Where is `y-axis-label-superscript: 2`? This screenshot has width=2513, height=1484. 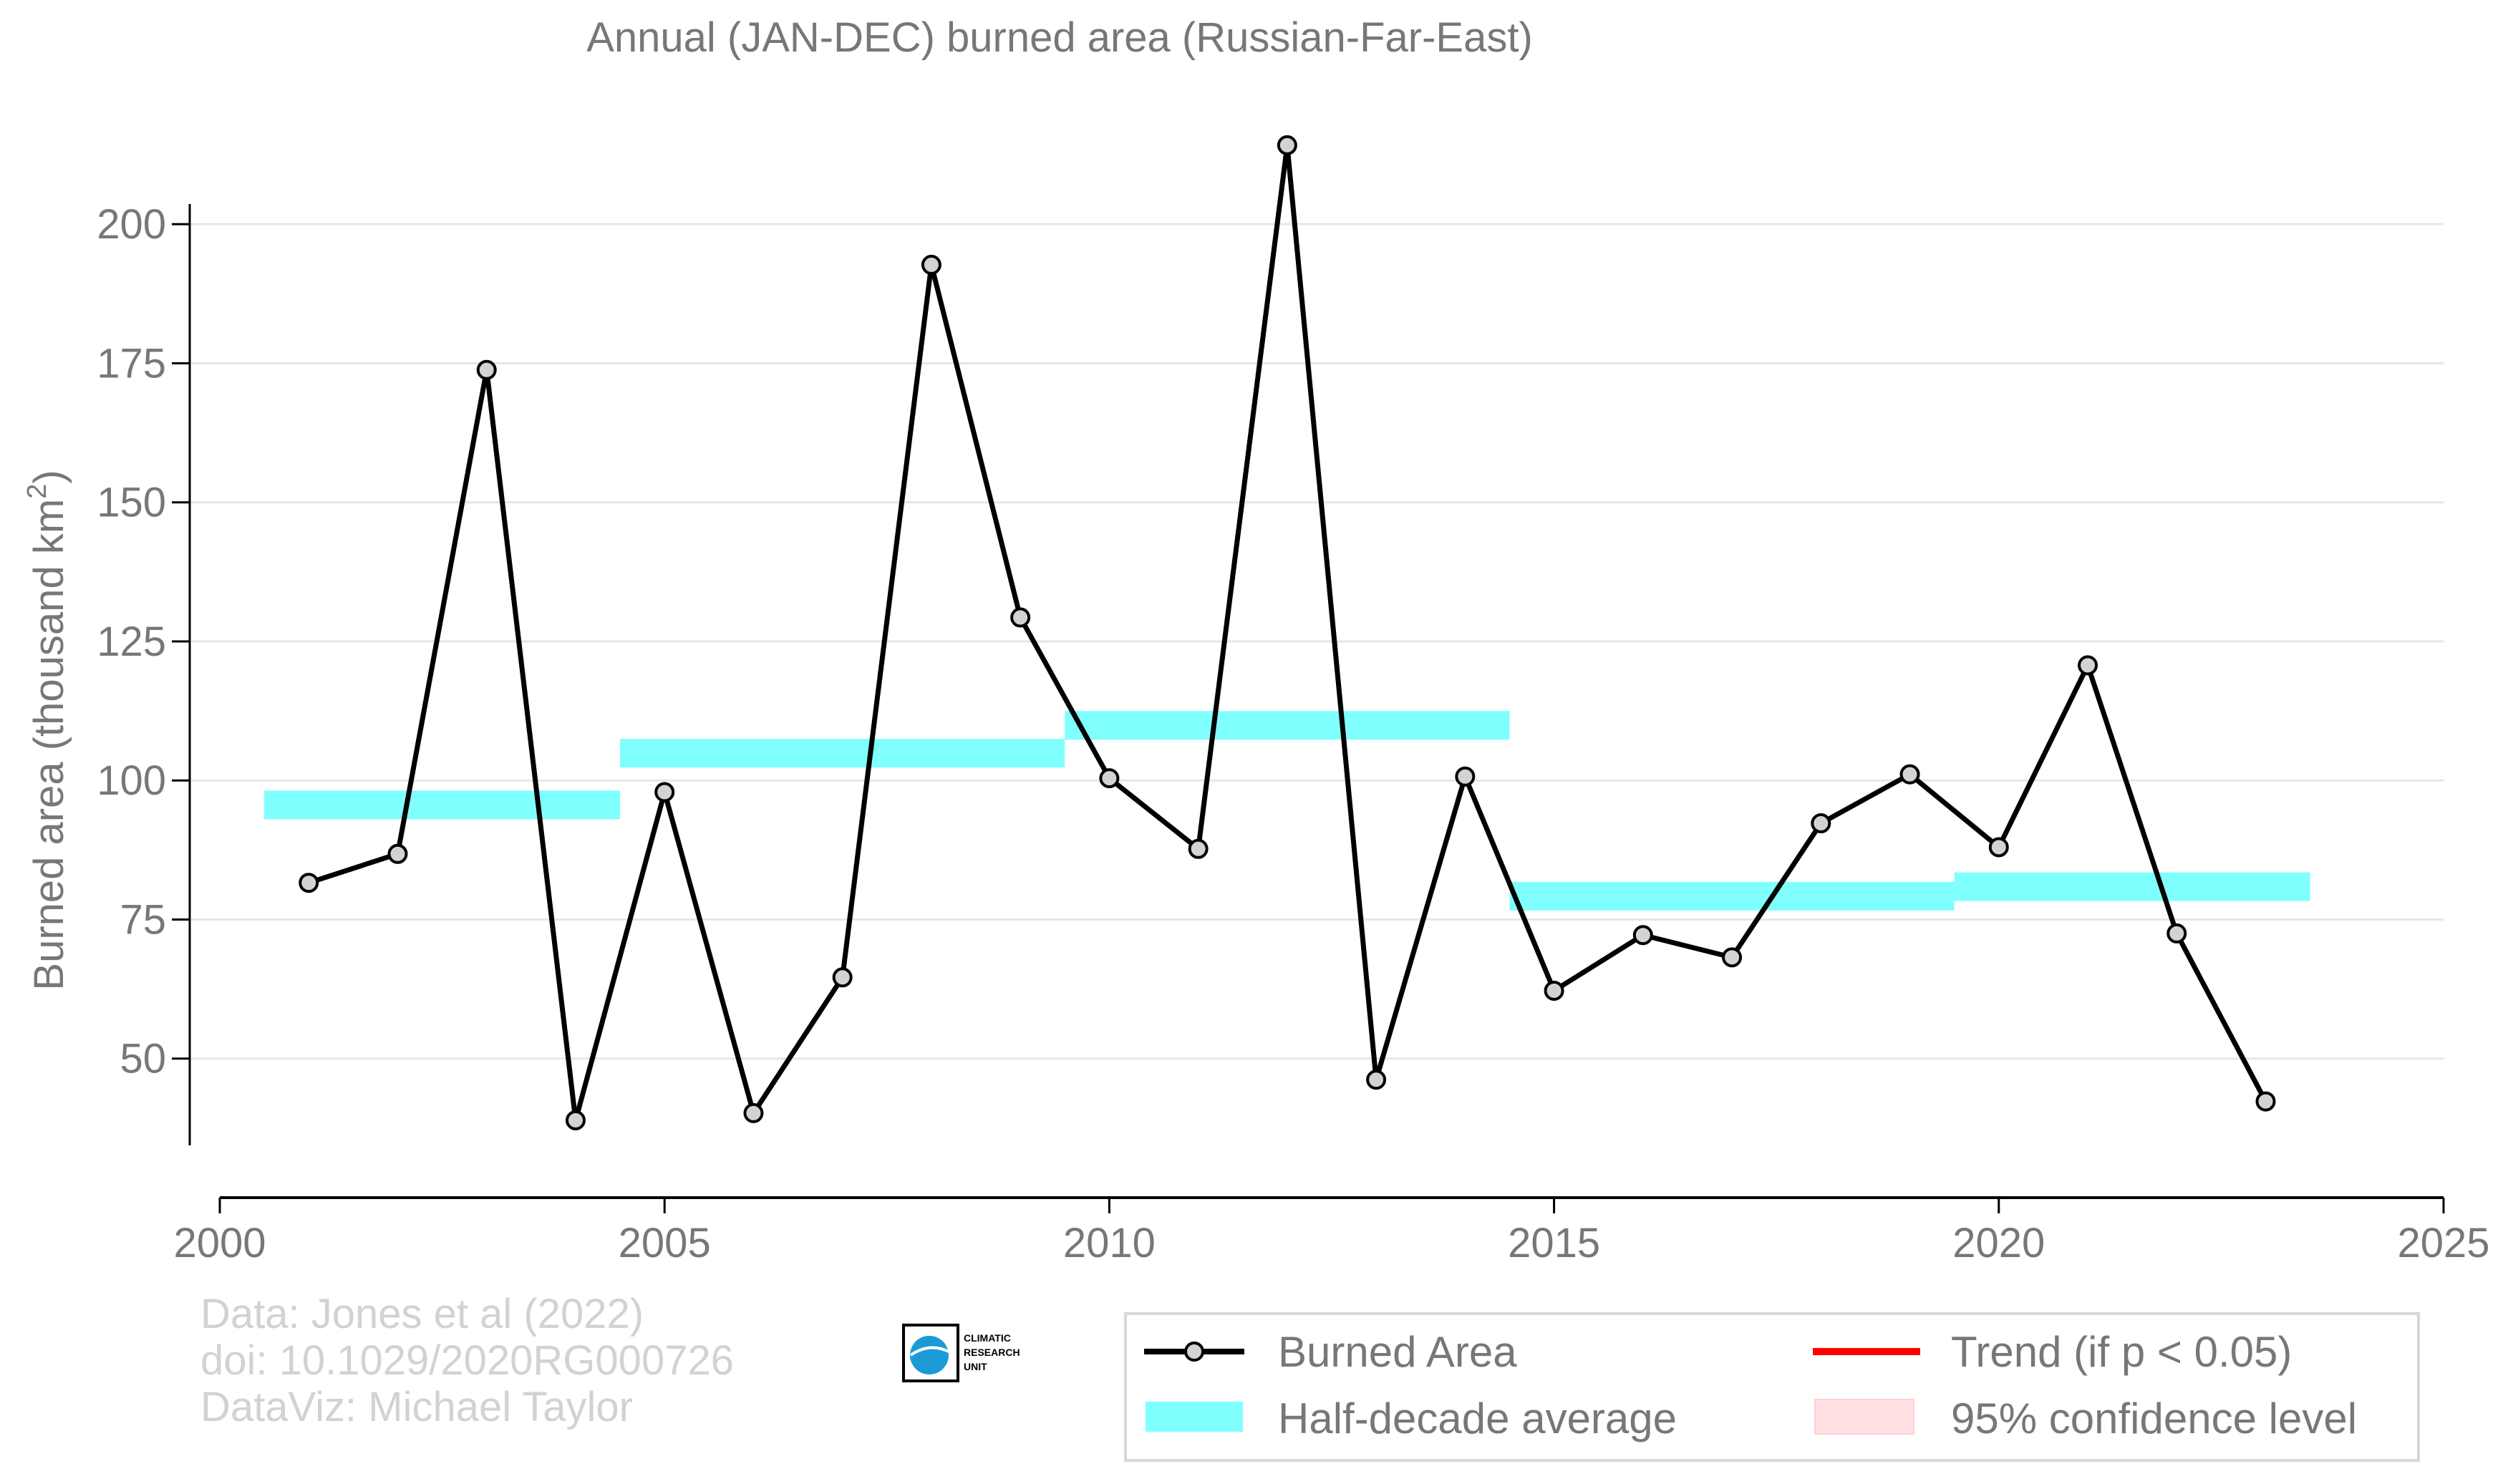 y-axis-label-superscript: 2 is located at coordinates (37, 491).